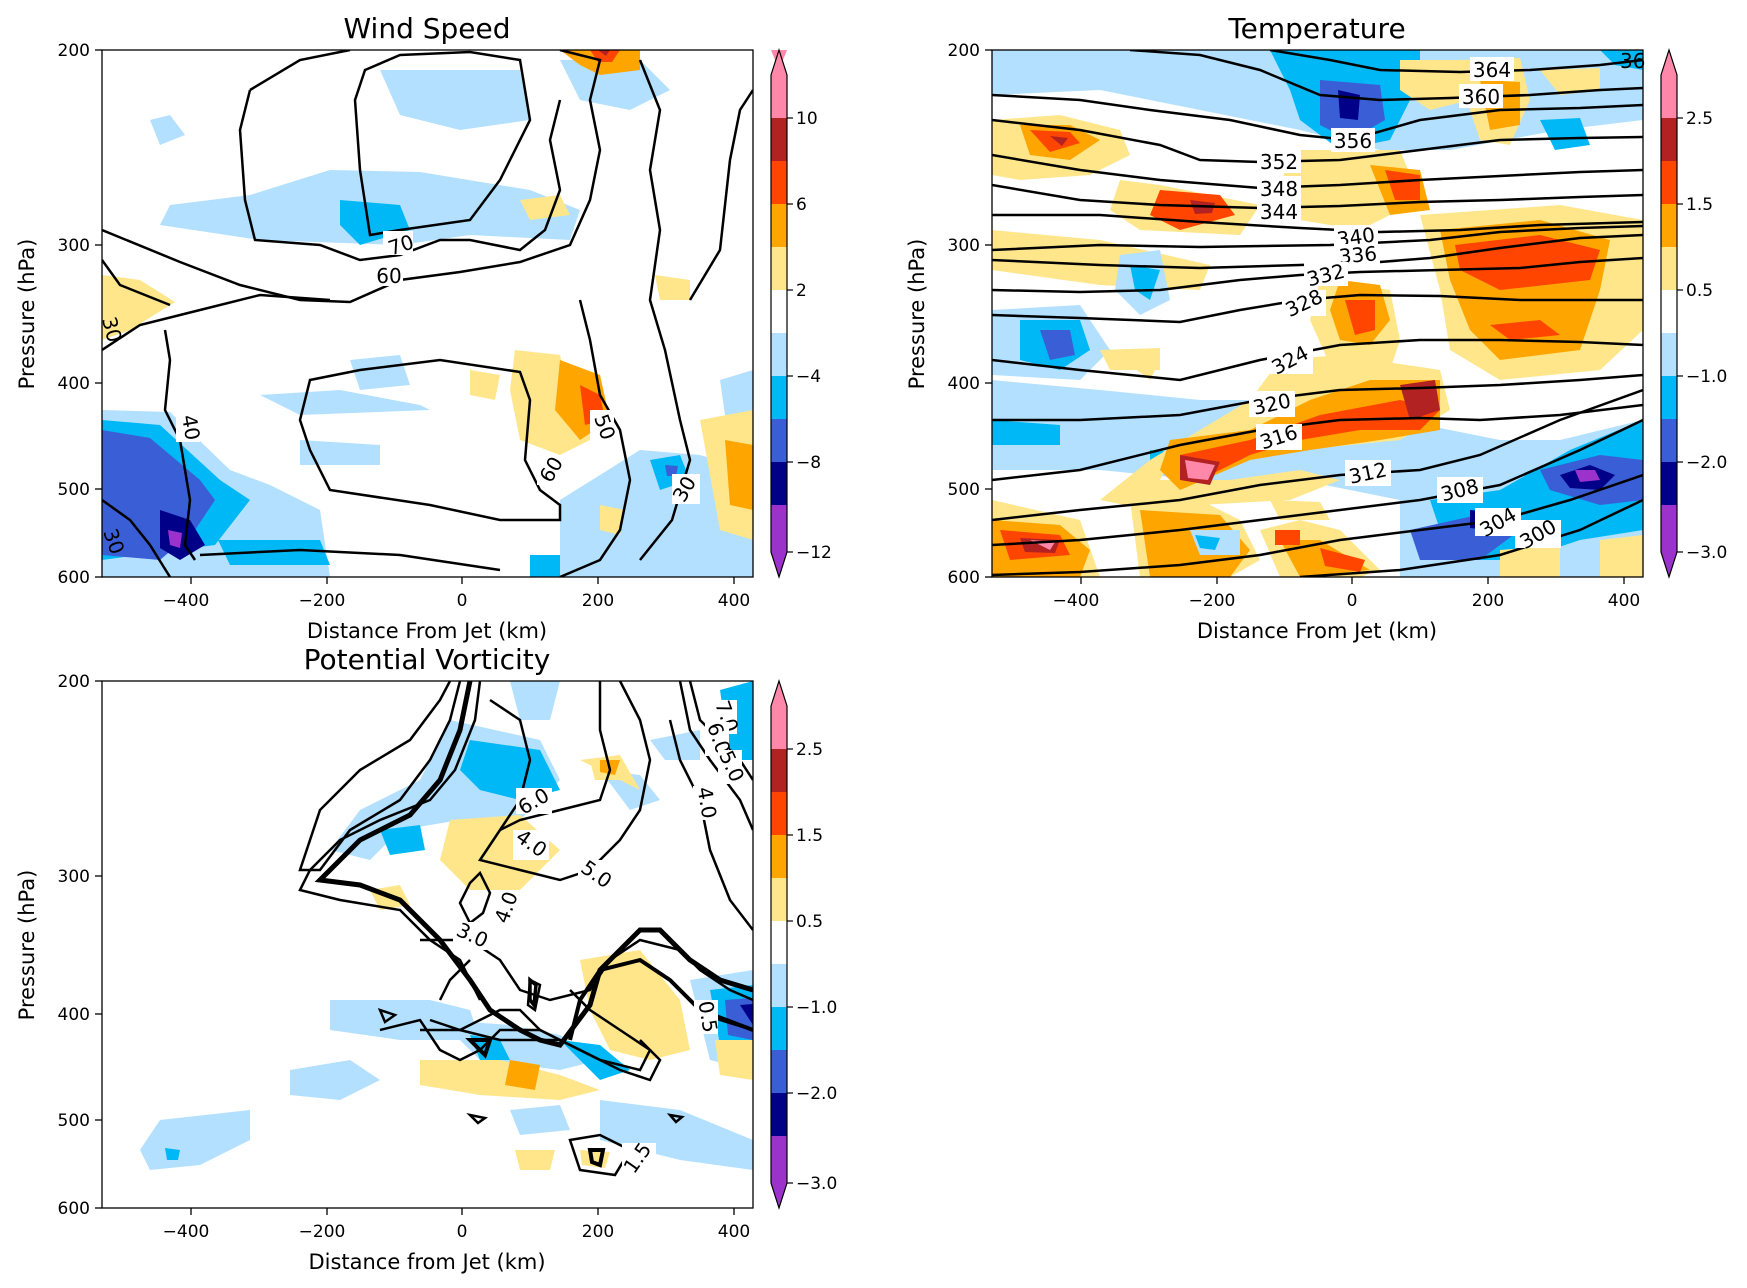 The image size is (1747, 1288). I want to click on temp-cb-tick-1: 2.5, so click(1699, 119).